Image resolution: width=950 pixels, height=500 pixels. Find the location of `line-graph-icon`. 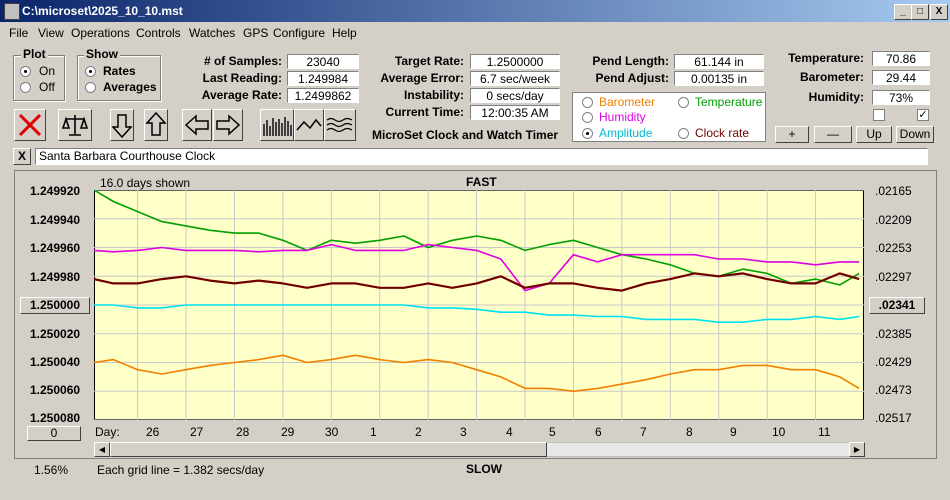

line-graph-icon is located at coordinates (309, 124).